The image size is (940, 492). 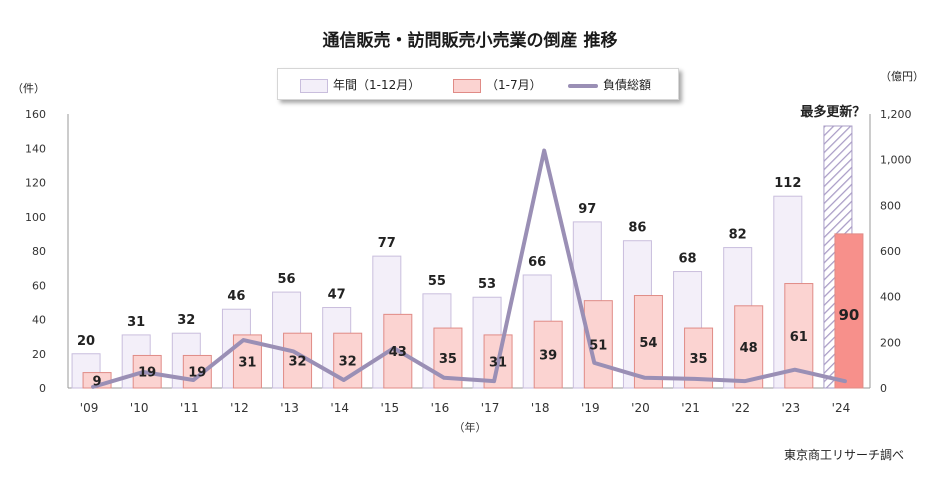 What do you see at coordinates (139, 408) in the screenshot?
I see `x-tick-label: '10` at bounding box center [139, 408].